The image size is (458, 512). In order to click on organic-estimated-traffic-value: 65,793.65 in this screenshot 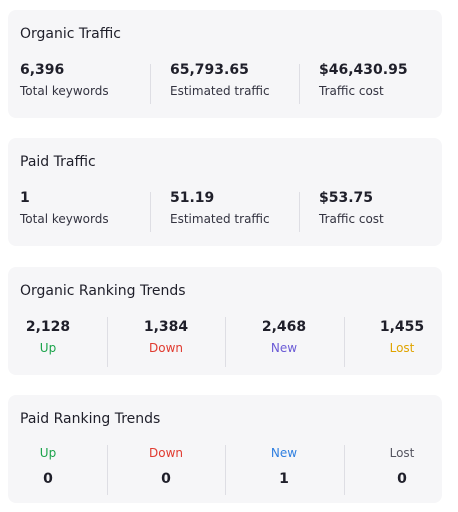, I will do `click(209, 70)`.